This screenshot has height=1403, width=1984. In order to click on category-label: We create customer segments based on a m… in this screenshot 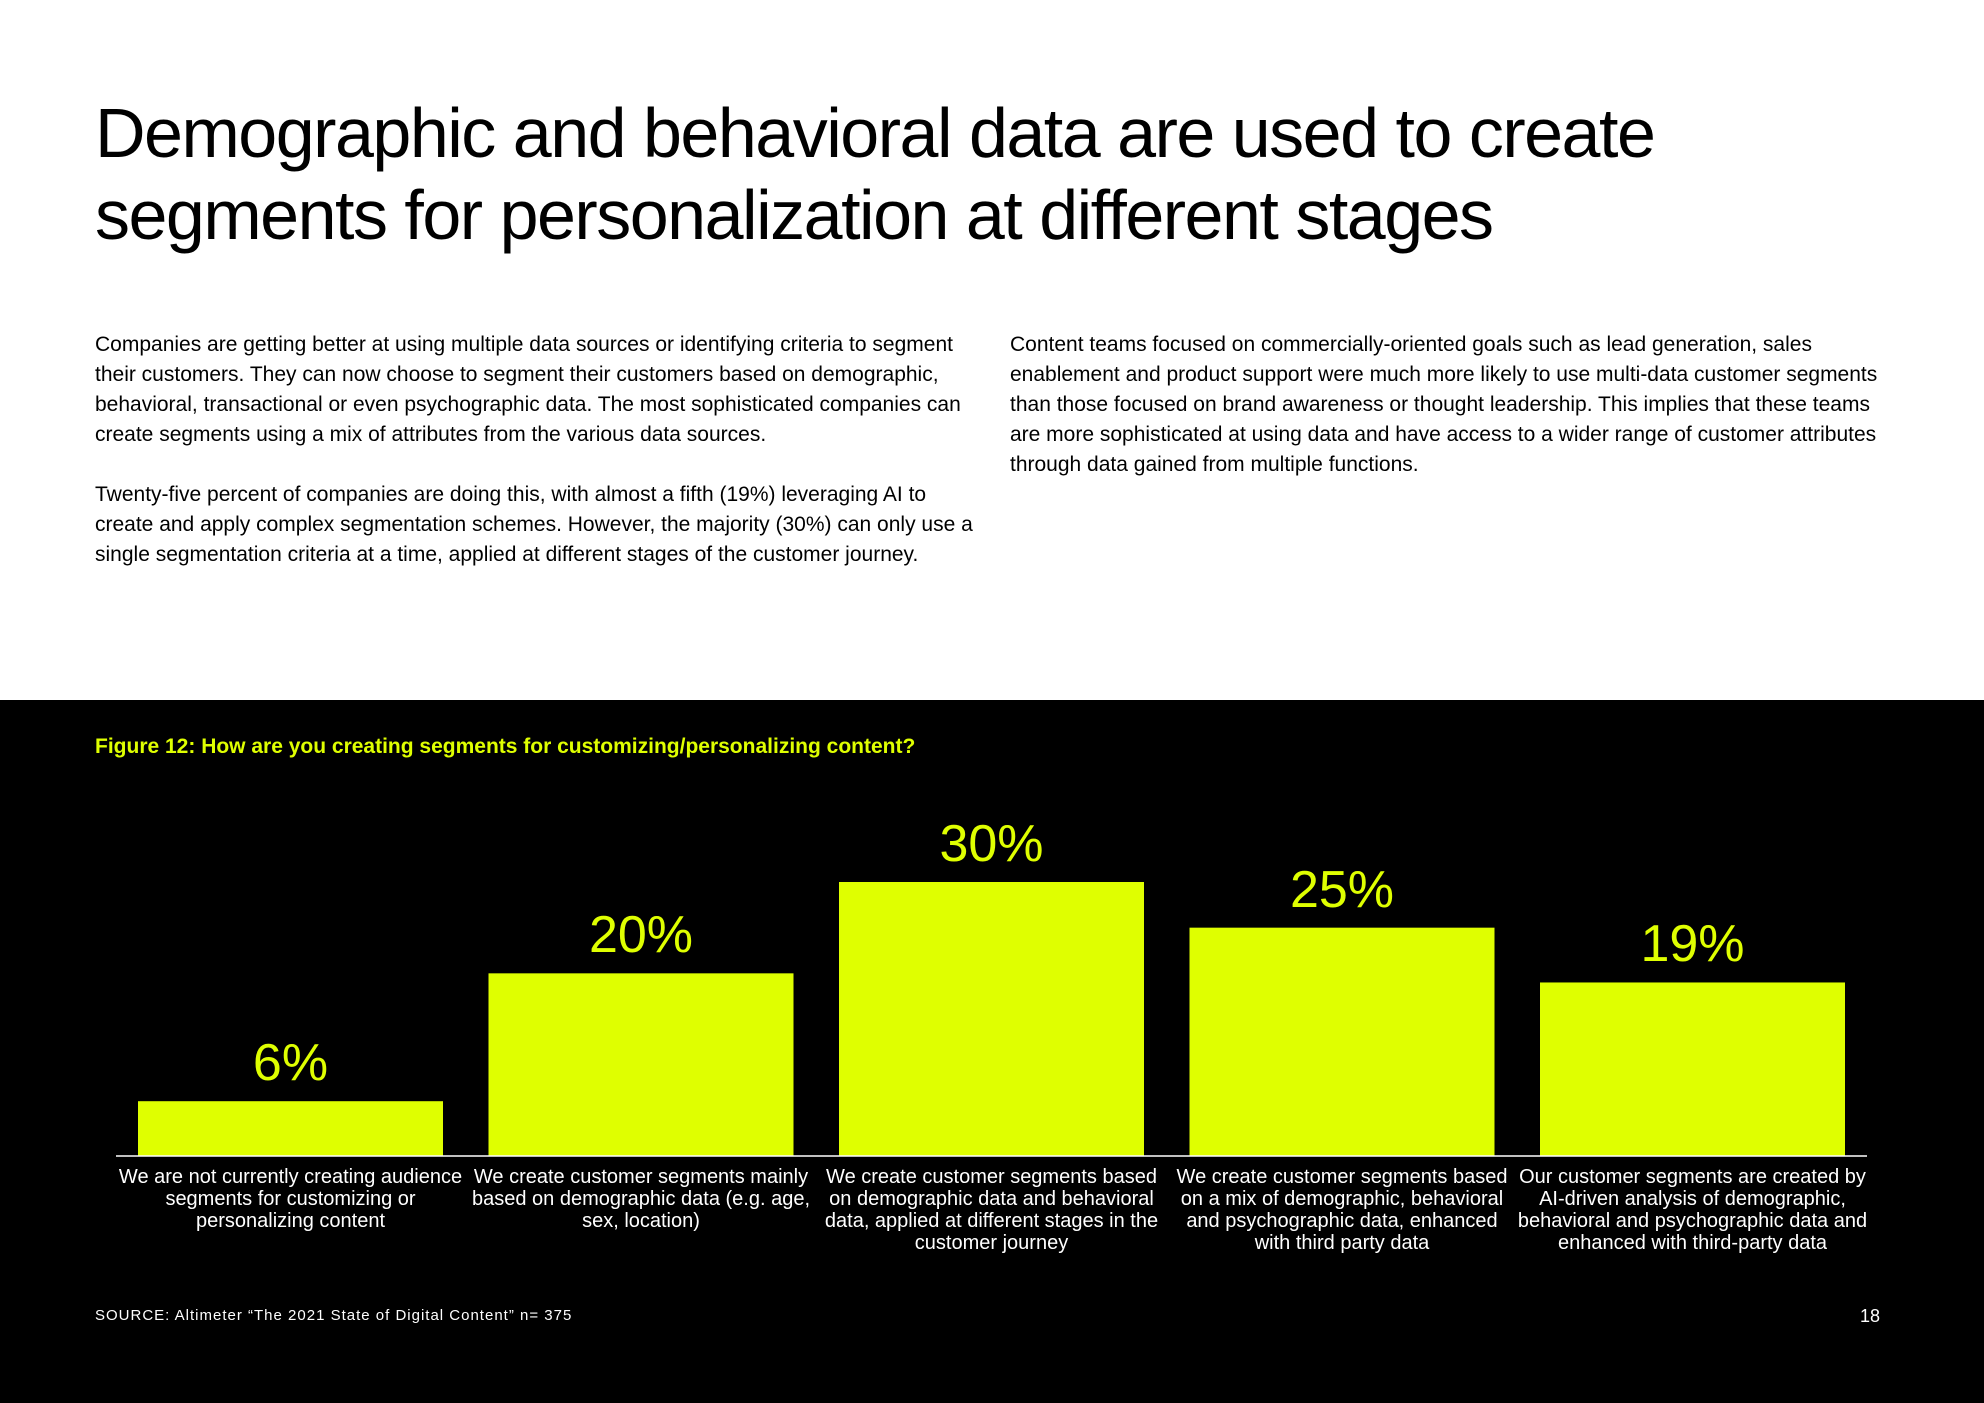, I will do `click(1342, 1210)`.